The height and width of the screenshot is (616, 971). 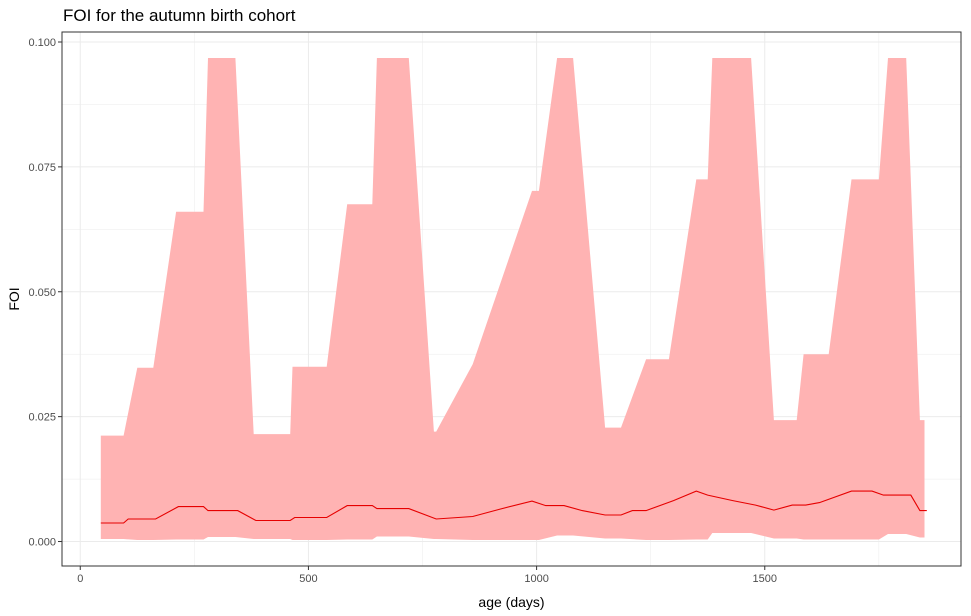 What do you see at coordinates (14, 298) in the screenshot?
I see `y-axis-label: FOI` at bounding box center [14, 298].